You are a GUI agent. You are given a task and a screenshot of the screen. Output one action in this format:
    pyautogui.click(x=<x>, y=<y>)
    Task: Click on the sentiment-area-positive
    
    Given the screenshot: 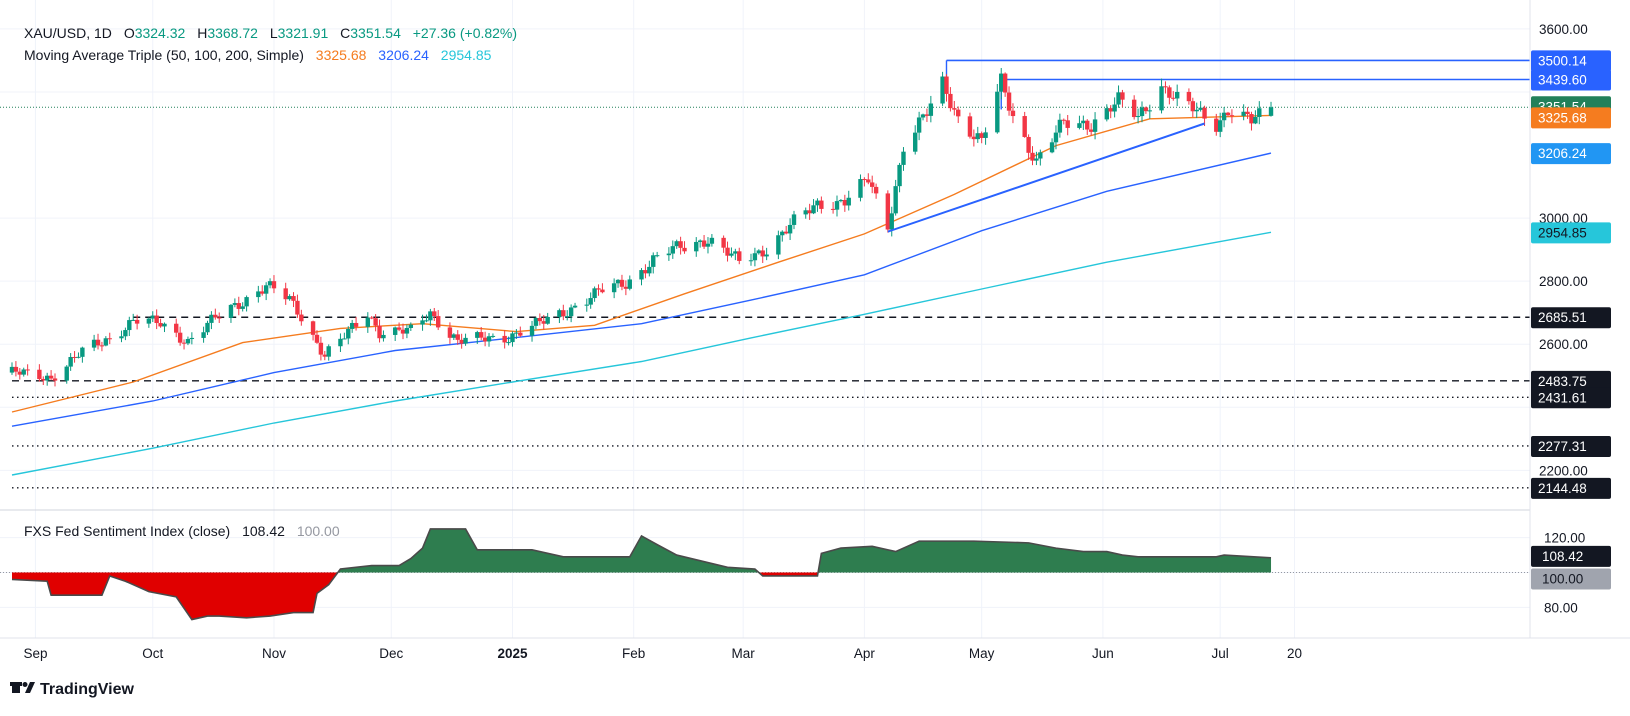 What is the action you would take?
    pyautogui.click(x=548, y=550)
    